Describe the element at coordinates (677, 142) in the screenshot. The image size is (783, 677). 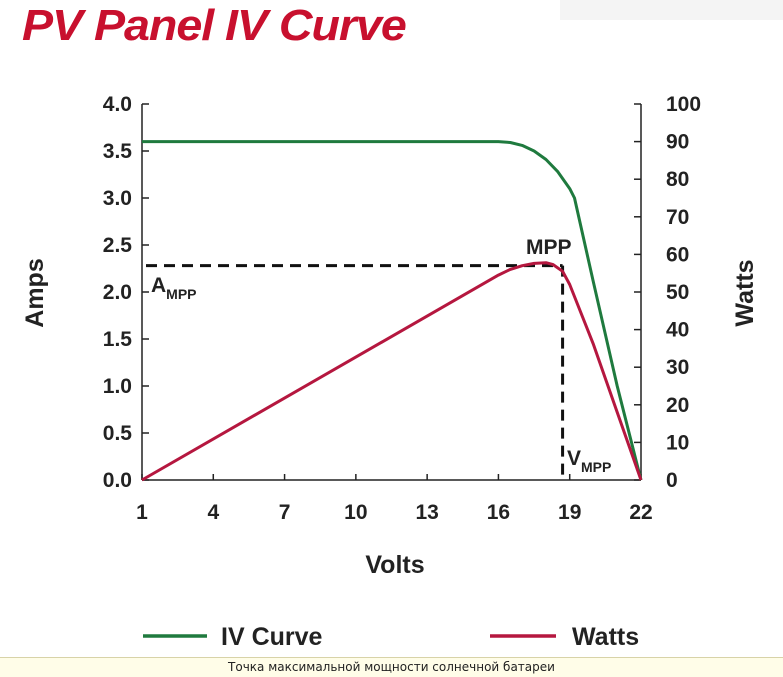
I see `y2-tick-label: 90` at that location.